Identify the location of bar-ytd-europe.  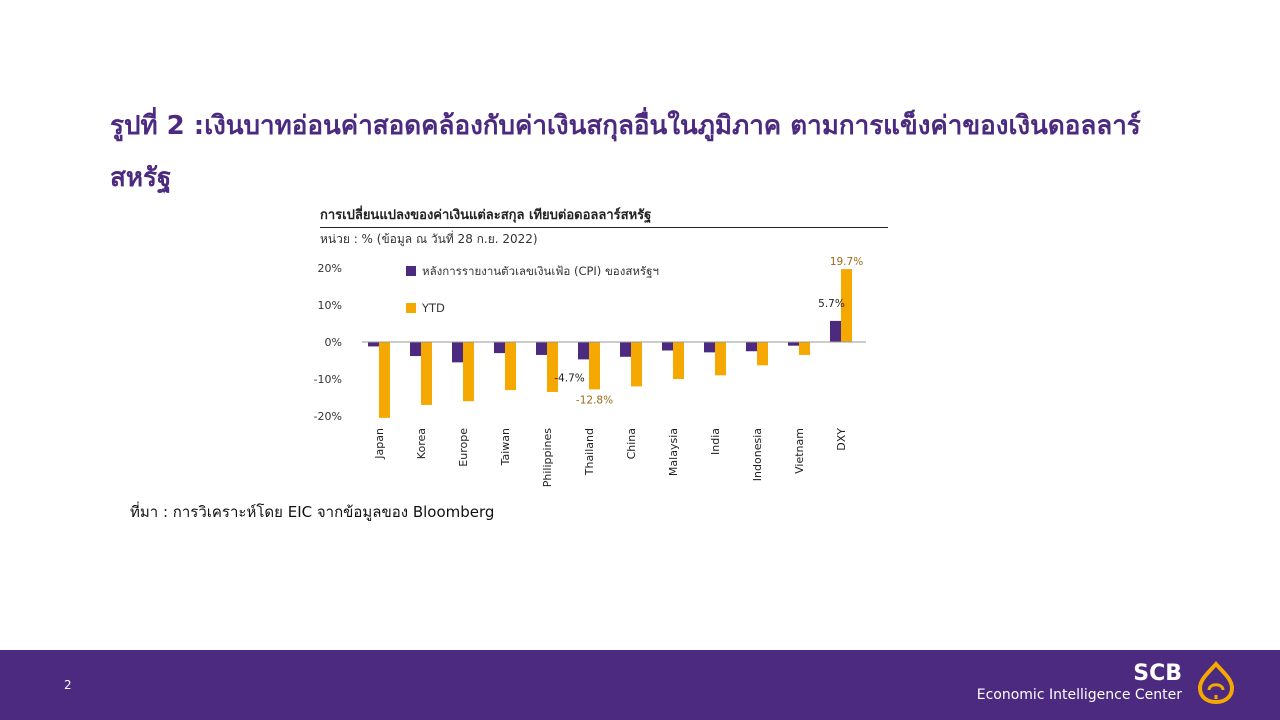
(468, 372).